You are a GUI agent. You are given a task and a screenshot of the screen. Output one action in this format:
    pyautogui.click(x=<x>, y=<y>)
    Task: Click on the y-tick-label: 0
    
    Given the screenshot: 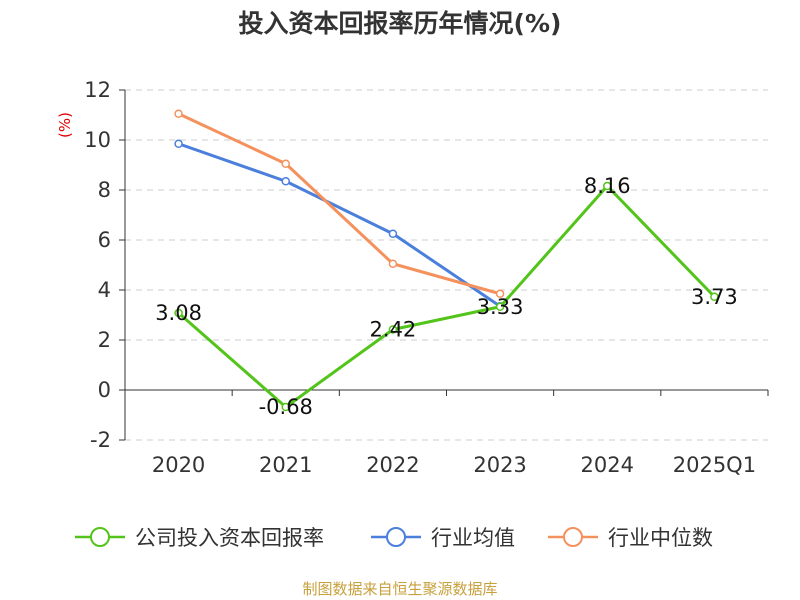 What is the action you would take?
    pyautogui.click(x=104, y=390)
    